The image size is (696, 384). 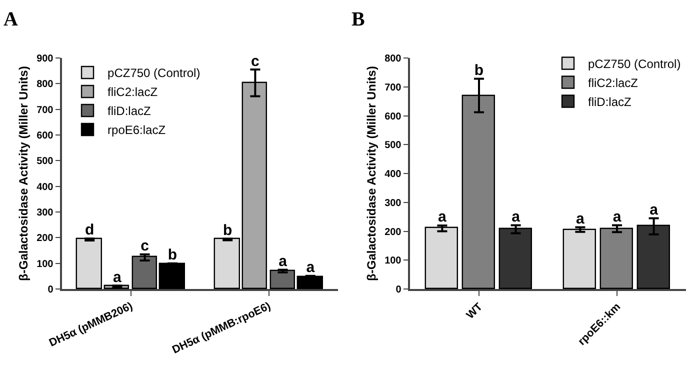 What do you see at coordinates (45, 59) in the screenshot?
I see `y-tick-label: 900` at bounding box center [45, 59].